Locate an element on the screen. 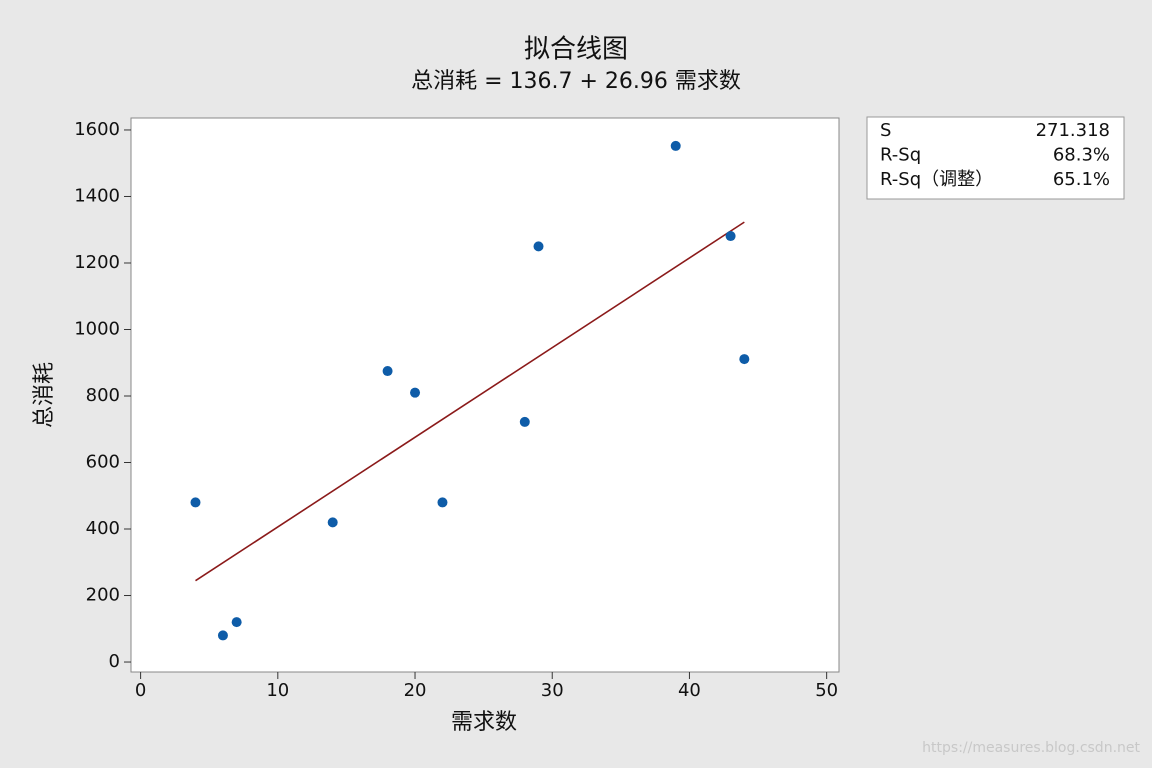 The image size is (1152, 768). y-tick-label: 400 is located at coordinates (103, 528).